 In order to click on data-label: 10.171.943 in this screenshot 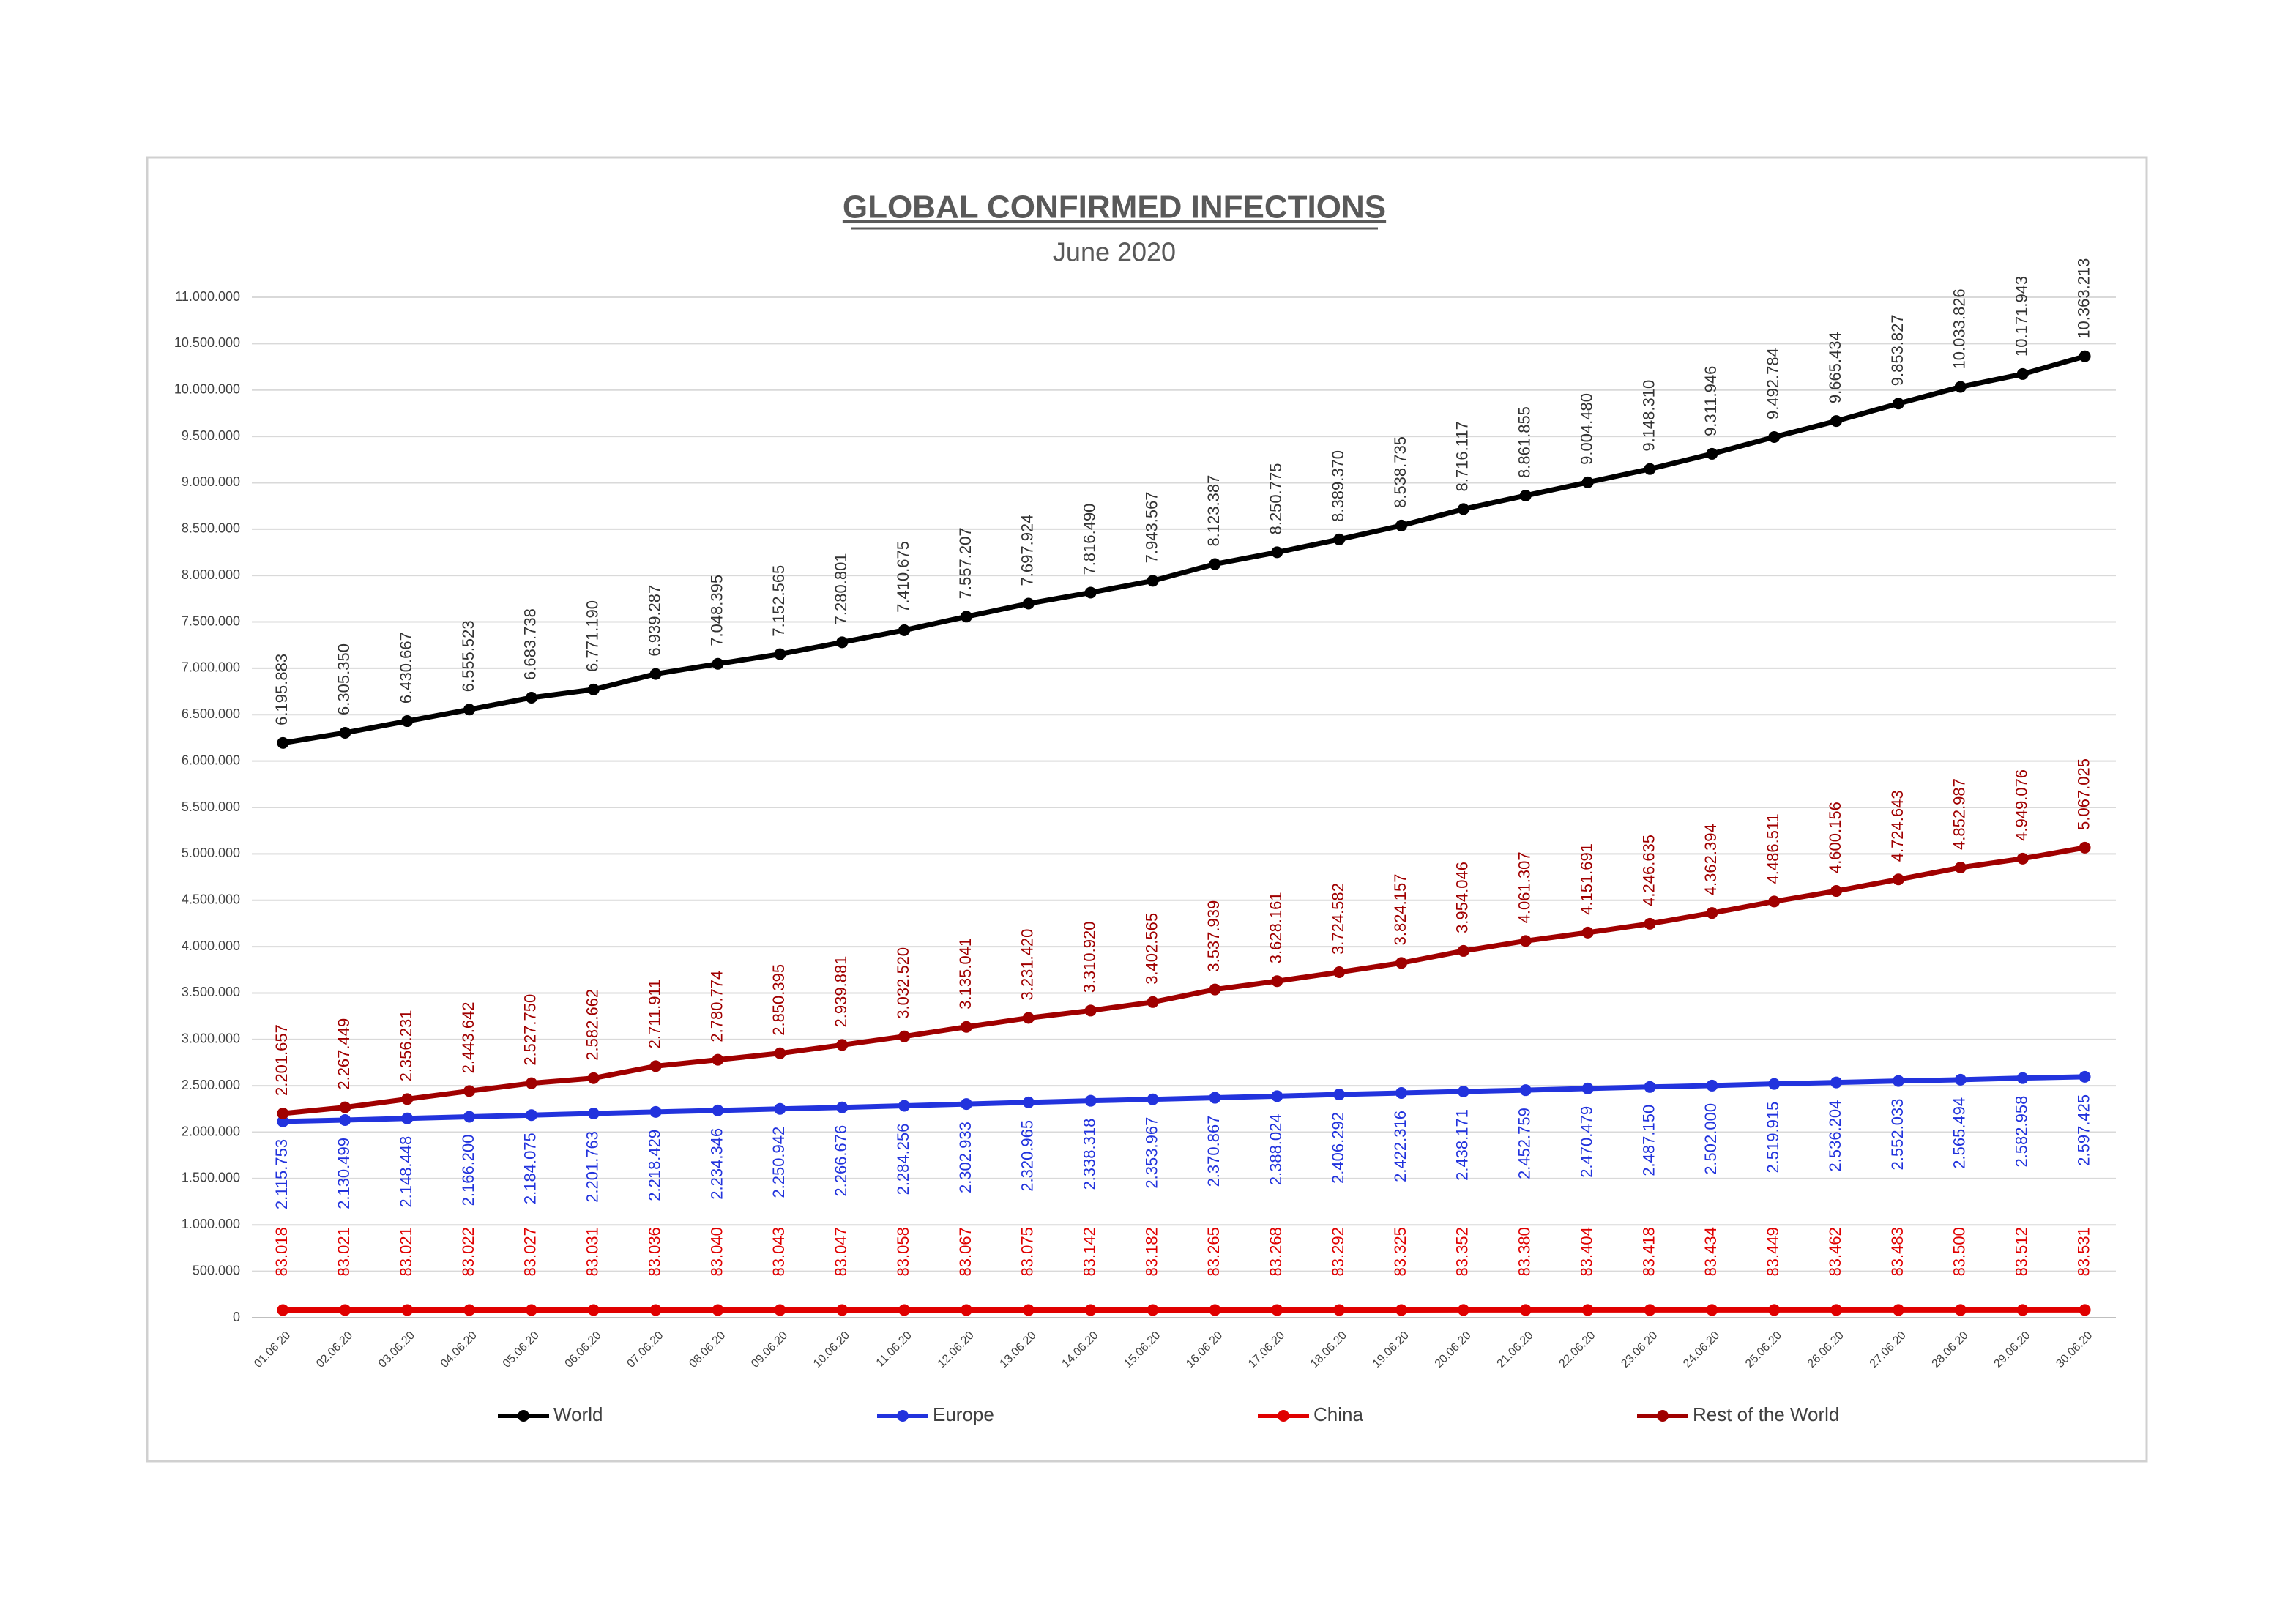, I will do `click(2022, 316)`.